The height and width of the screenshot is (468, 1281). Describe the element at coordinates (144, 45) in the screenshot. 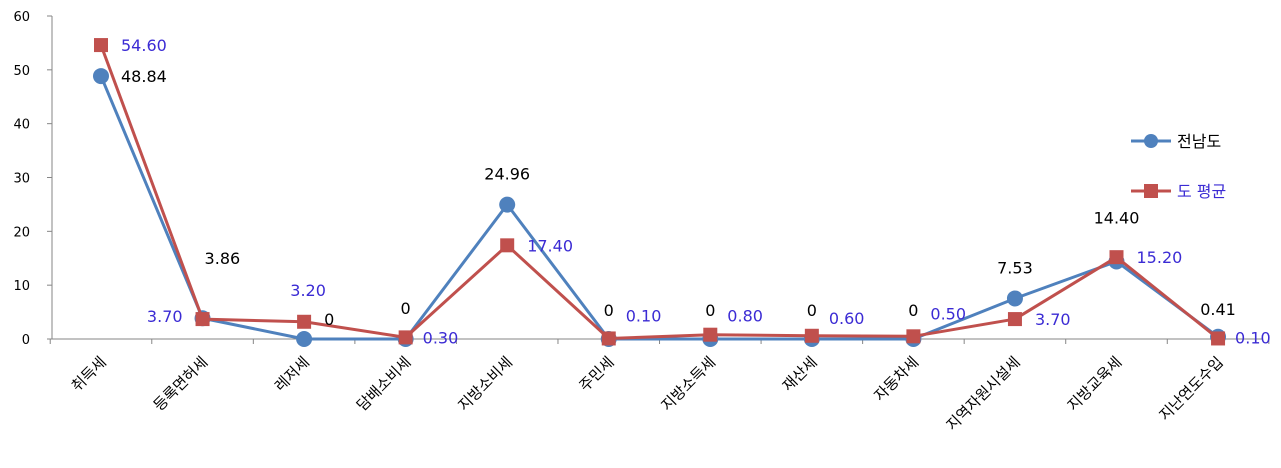

I see `data-label: 54.60` at that location.